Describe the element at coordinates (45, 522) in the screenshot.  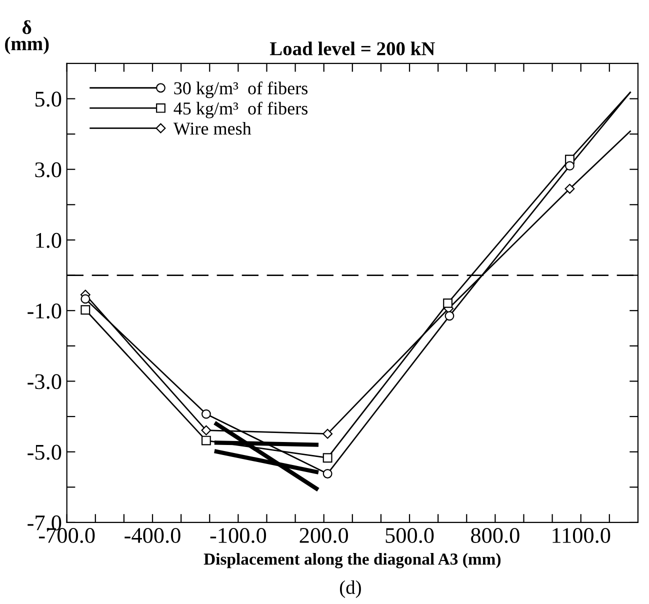
I see `y-tick-label: -7.0` at that location.